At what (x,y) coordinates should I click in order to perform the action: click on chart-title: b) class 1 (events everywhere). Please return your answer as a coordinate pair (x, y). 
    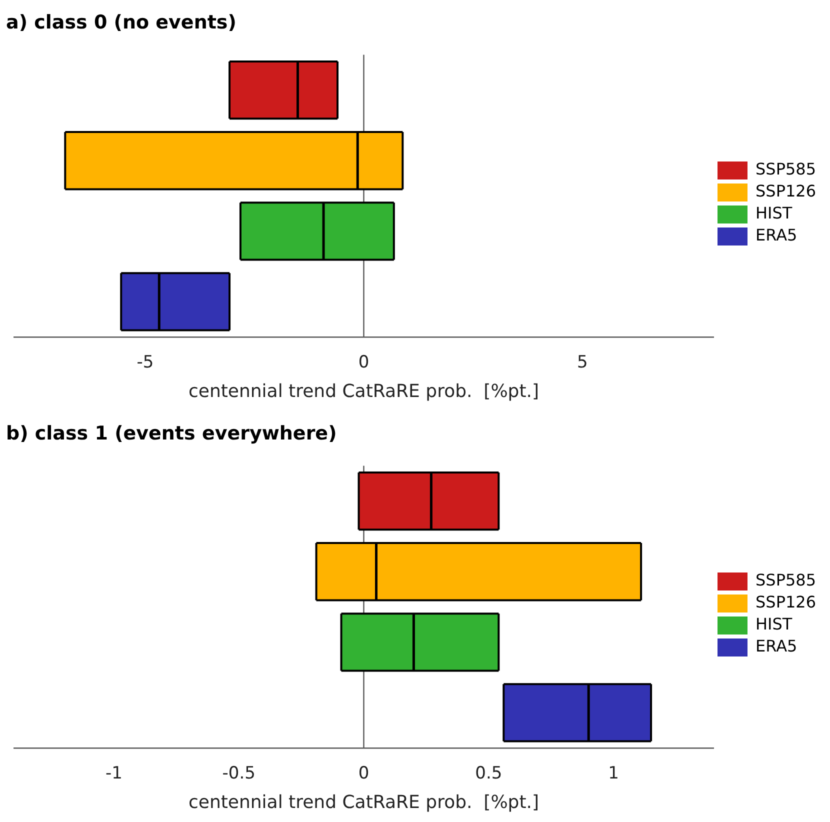
    Looking at the image, I should click on (171, 433).